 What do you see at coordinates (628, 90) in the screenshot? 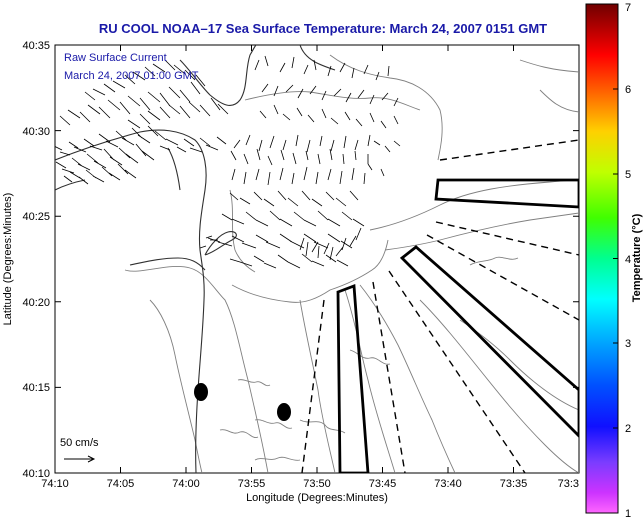
I see `colorbar-tick: 6` at bounding box center [628, 90].